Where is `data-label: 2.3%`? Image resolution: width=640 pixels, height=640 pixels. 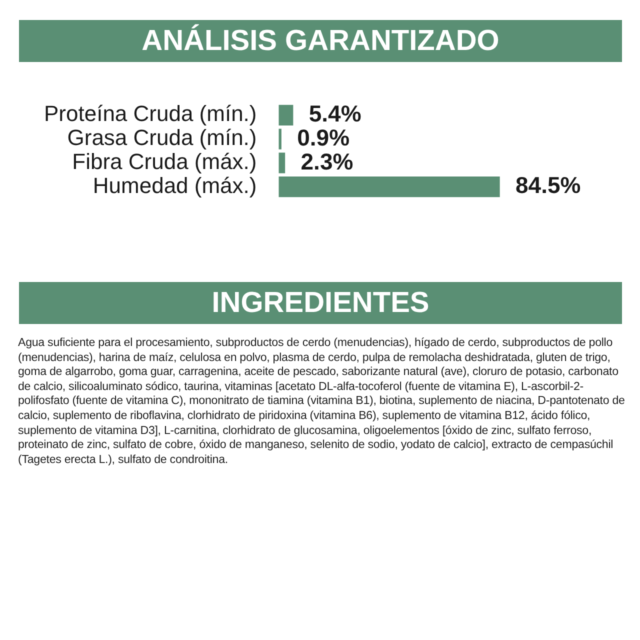 data-label: 2.3% is located at coordinates (327, 161).